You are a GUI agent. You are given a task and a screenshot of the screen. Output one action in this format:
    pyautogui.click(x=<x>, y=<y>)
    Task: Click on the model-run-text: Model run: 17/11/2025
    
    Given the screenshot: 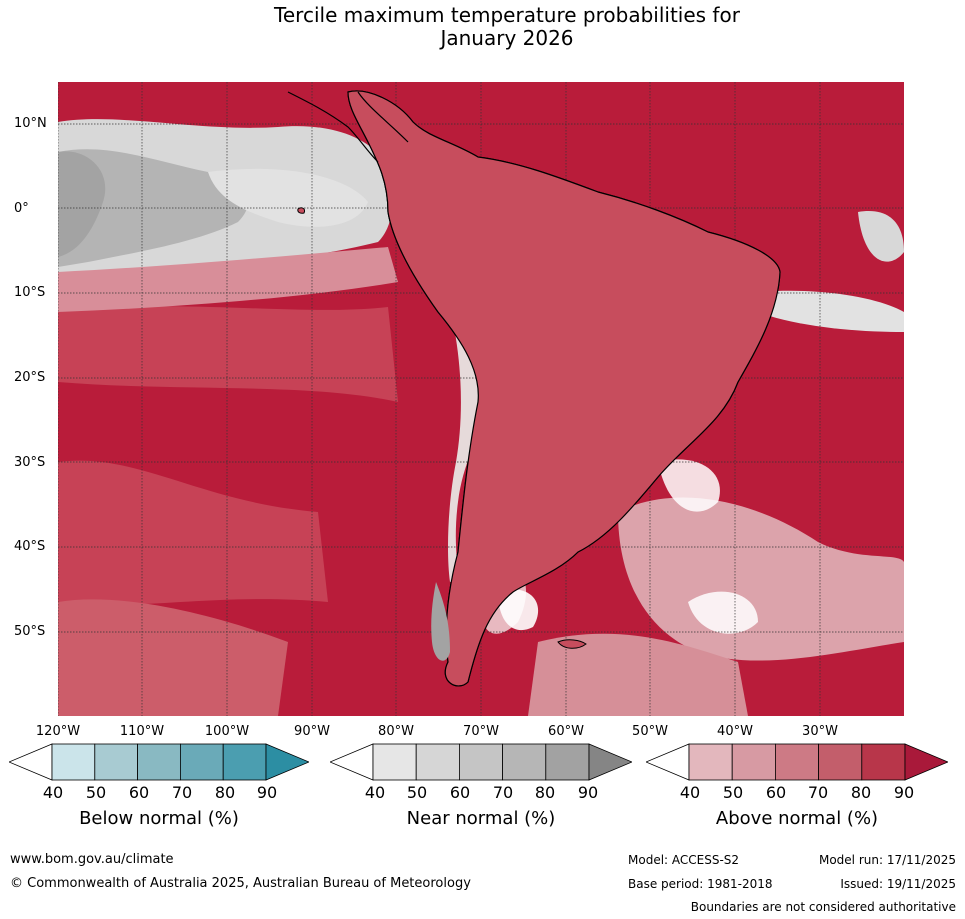 What is the action you would take?
    pyautogui.click(x=887, y=860)
    